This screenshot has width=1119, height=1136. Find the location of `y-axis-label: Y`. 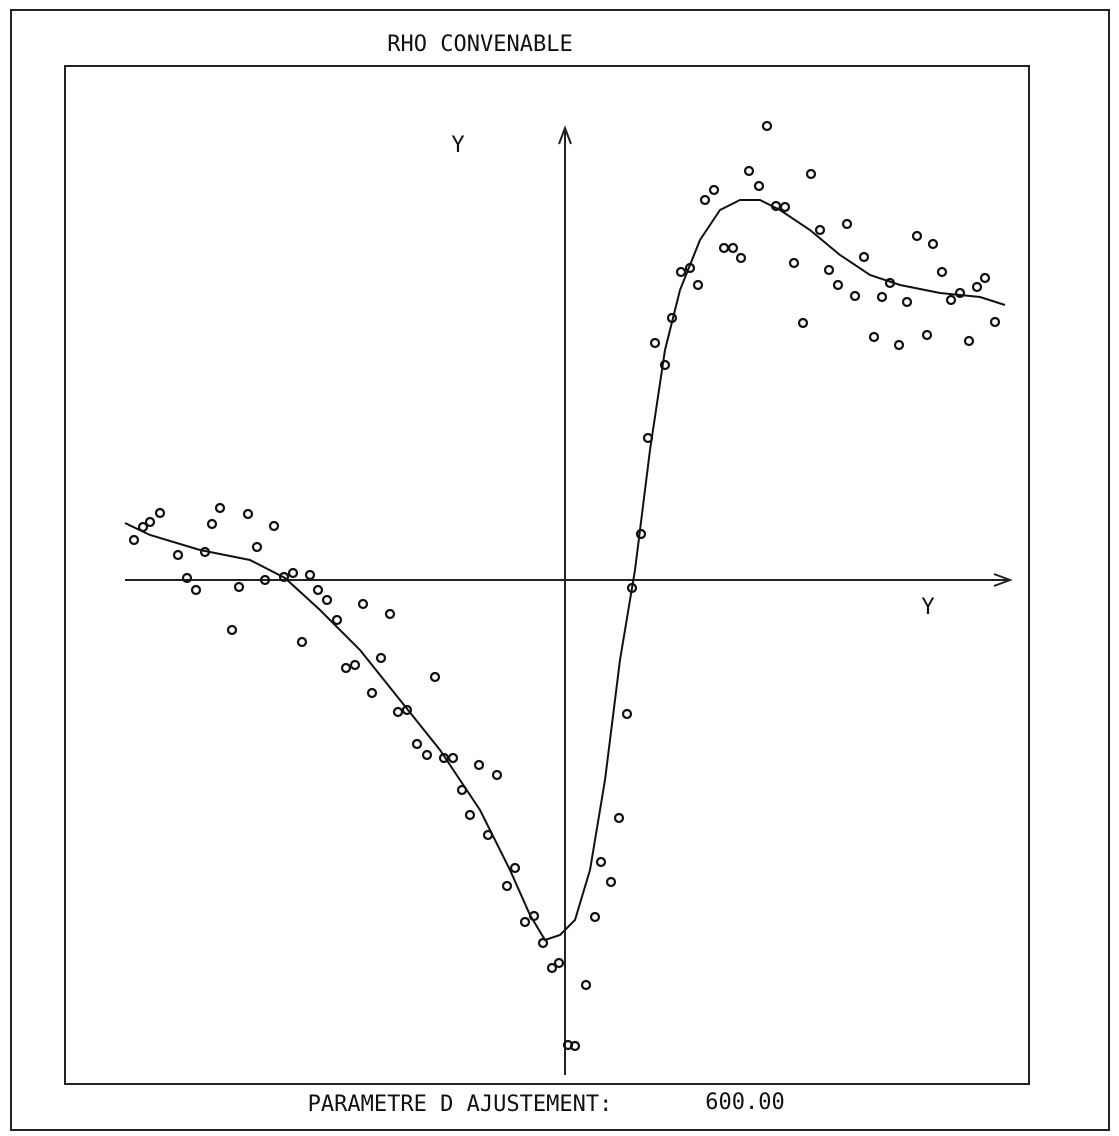

y-axis-label: Y is located at coordinates (457, 145).